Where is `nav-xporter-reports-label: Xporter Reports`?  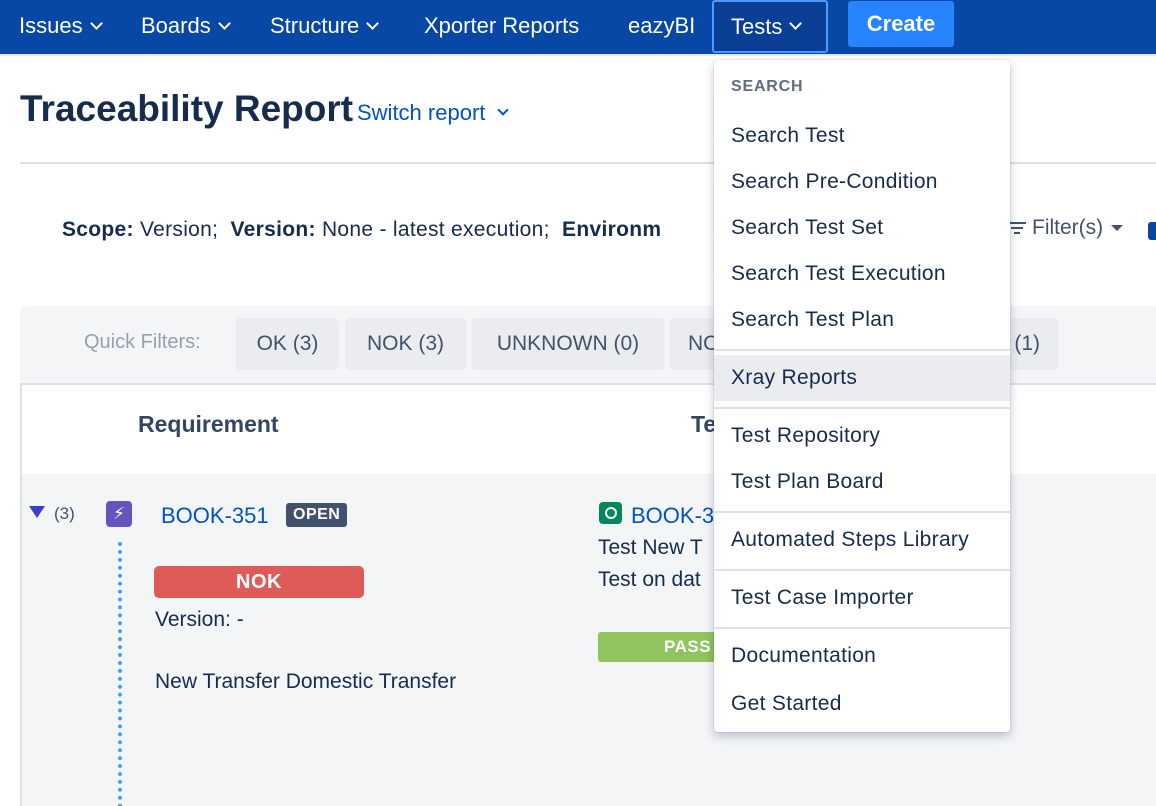 nav-xporter-reports-label: Xporter Reports is located at coordinates (502, 25).